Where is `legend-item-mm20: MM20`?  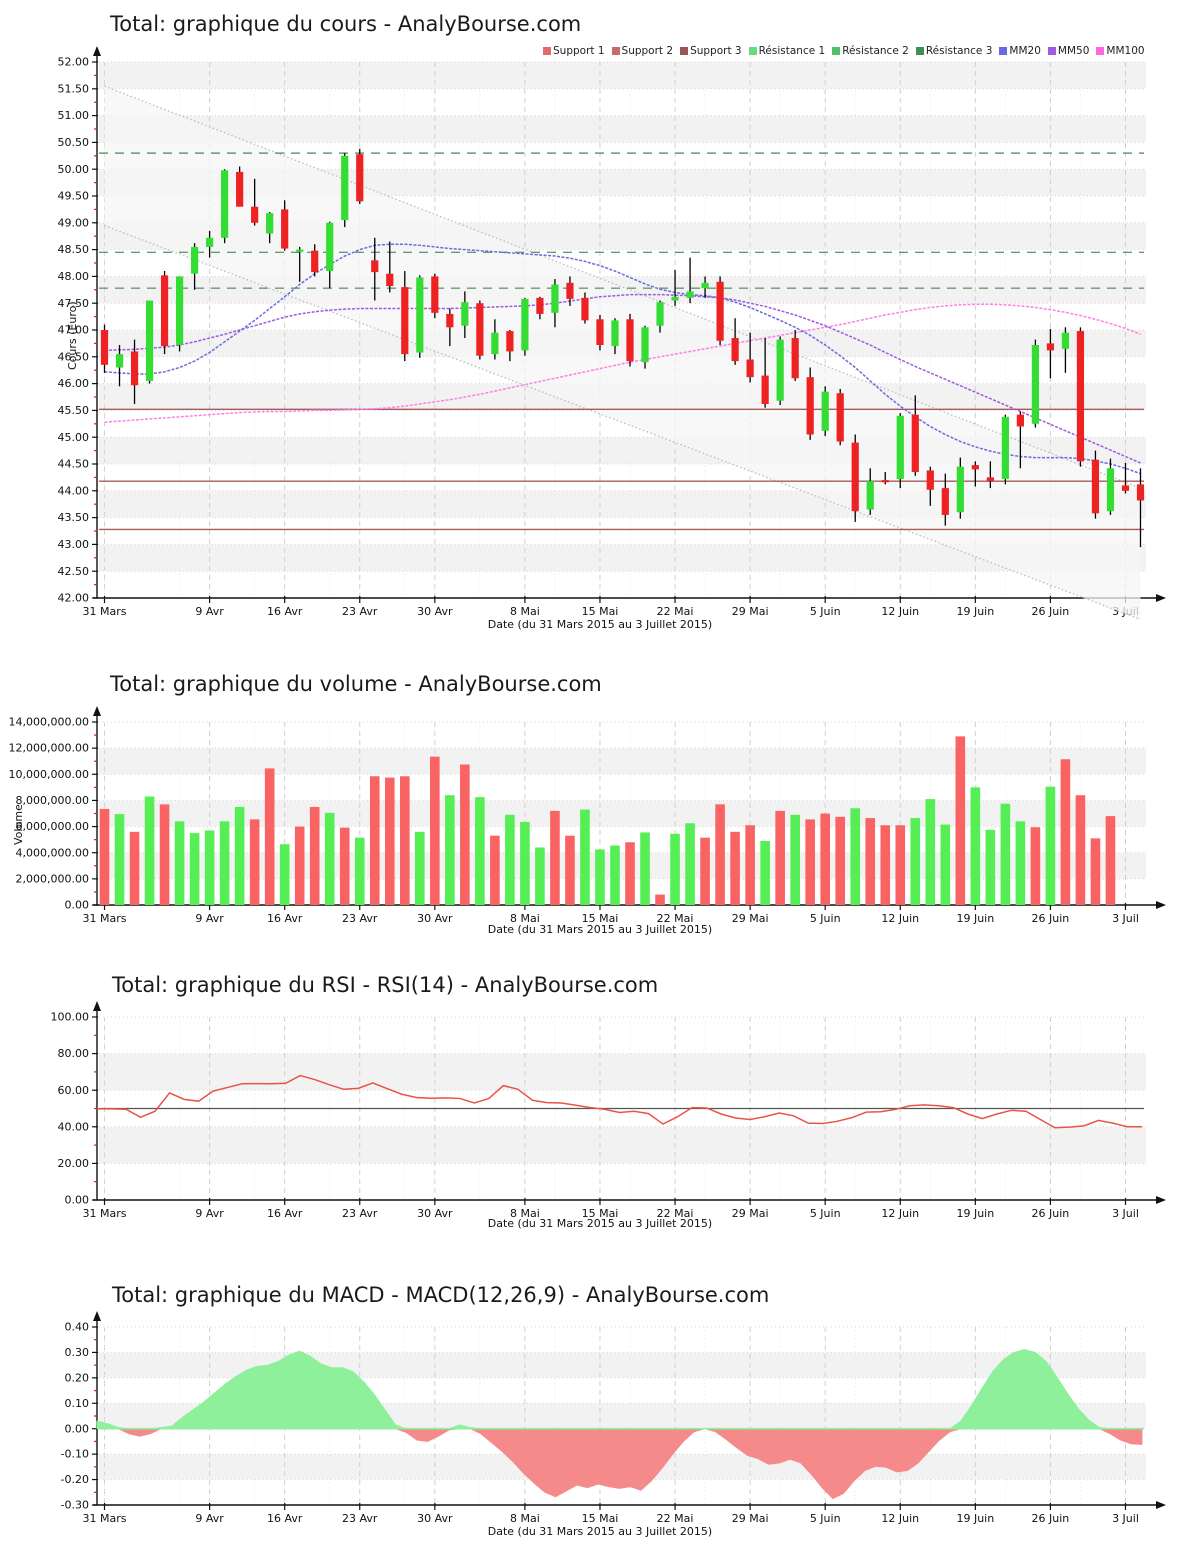 legend-item-mm20: MM20 is located at coordinates (1020, 51).